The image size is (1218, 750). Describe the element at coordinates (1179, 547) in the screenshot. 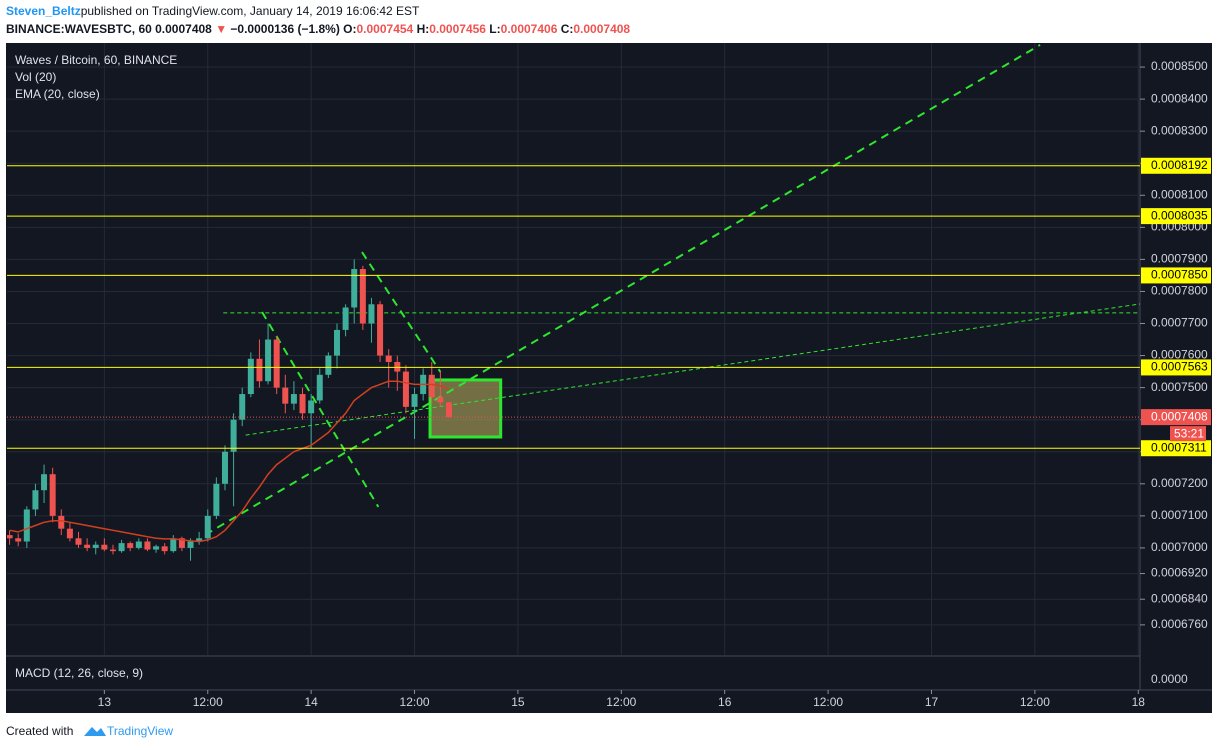

I see `y-tick-label: 0.0007000` at that location.